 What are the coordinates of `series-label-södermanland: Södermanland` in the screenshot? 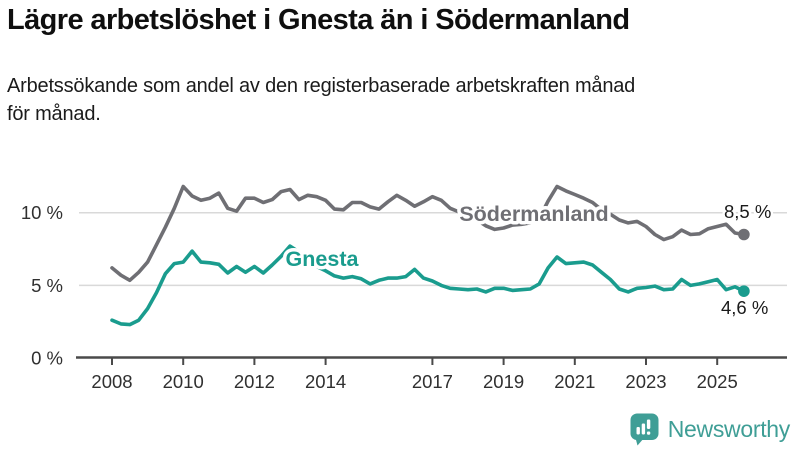 It's located at (533, 214).